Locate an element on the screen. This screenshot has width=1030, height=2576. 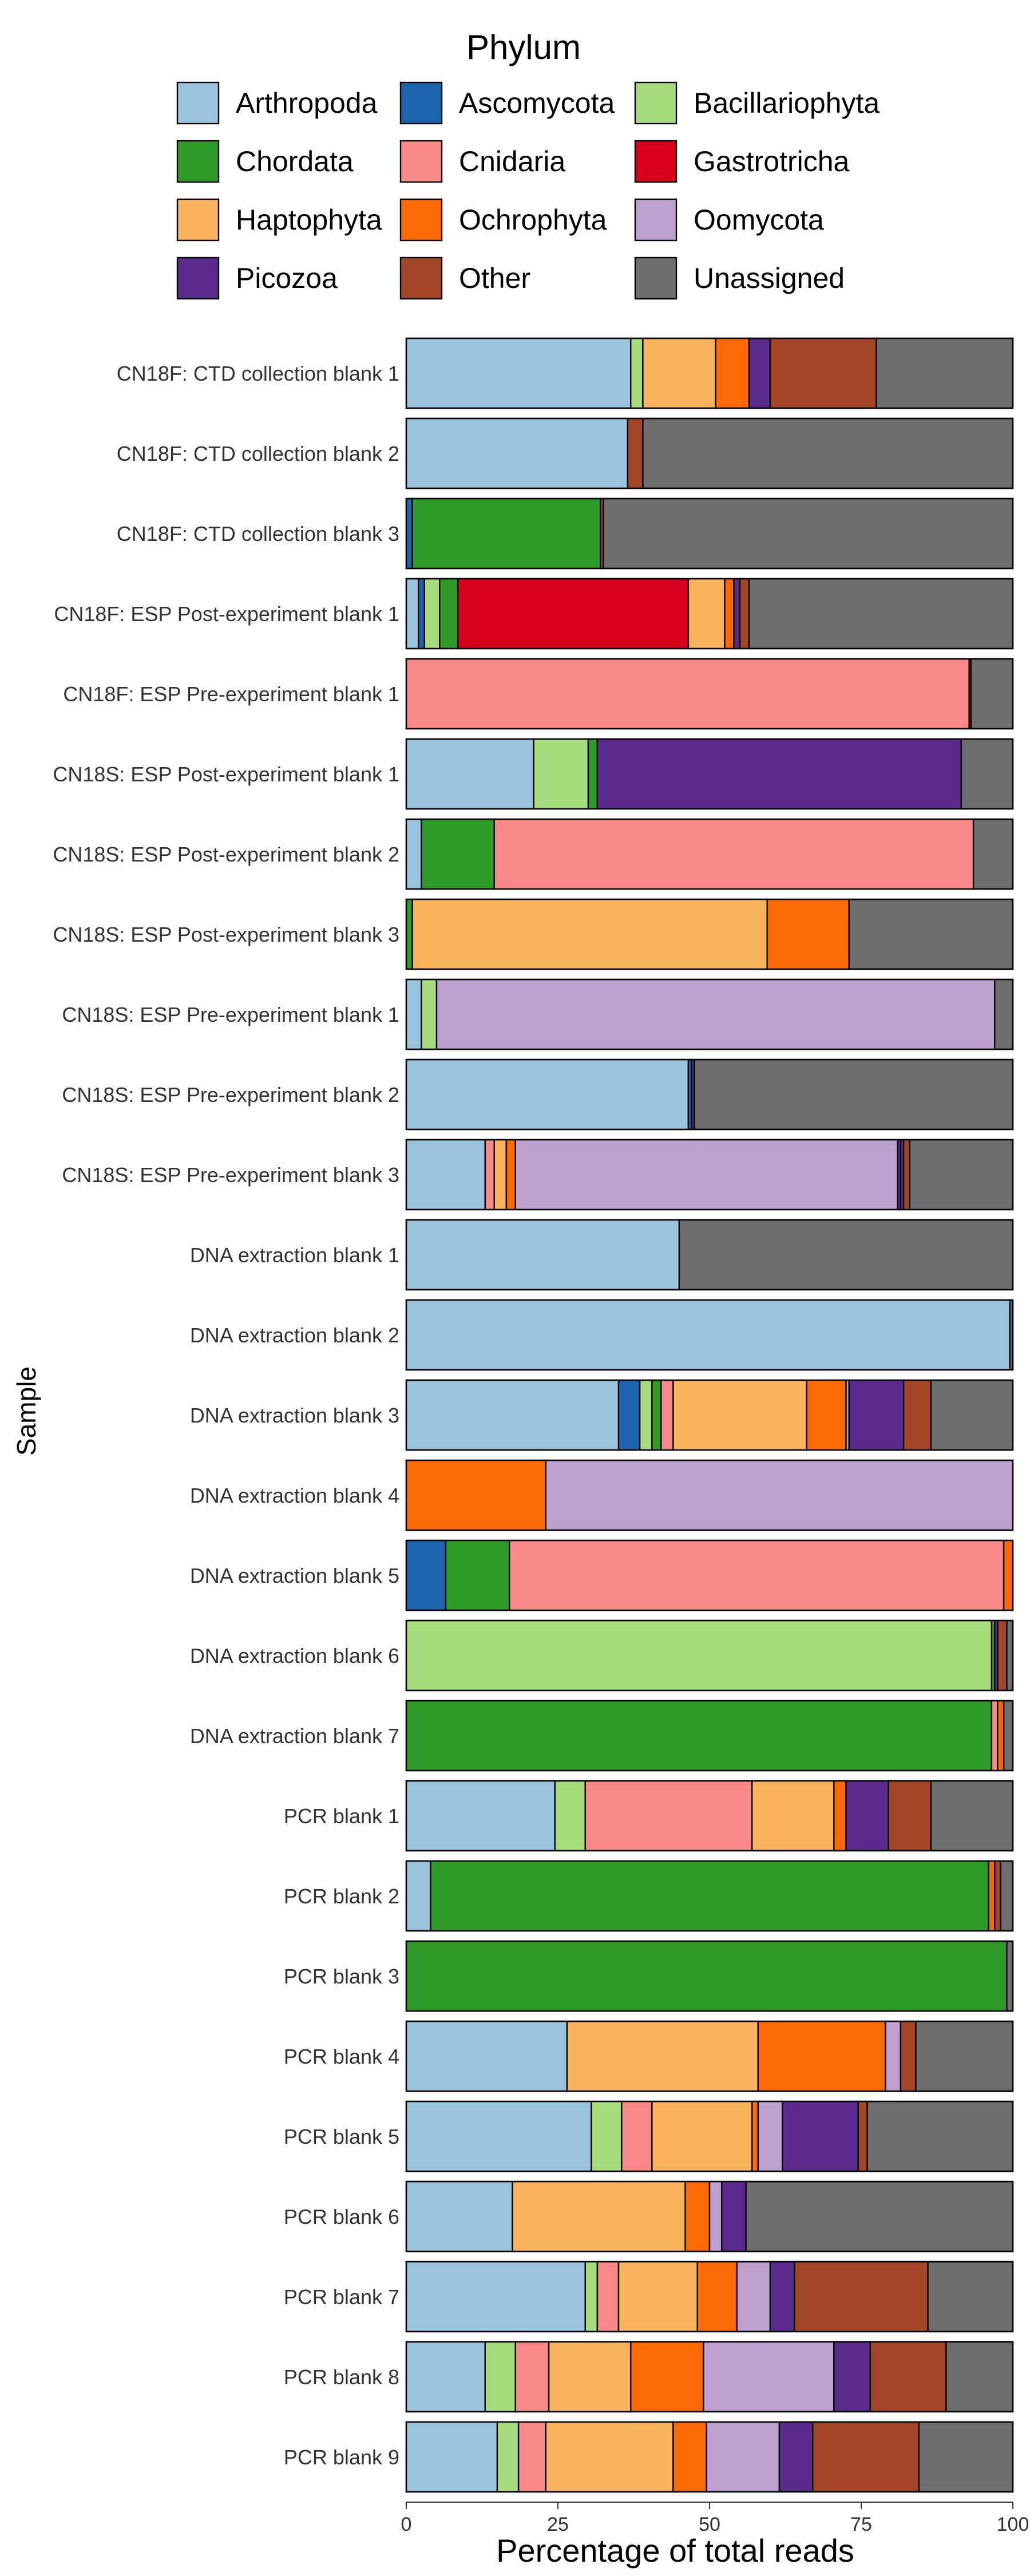
bar-row: DNA extraction blank 2 is located at coordinates (602, 1335).